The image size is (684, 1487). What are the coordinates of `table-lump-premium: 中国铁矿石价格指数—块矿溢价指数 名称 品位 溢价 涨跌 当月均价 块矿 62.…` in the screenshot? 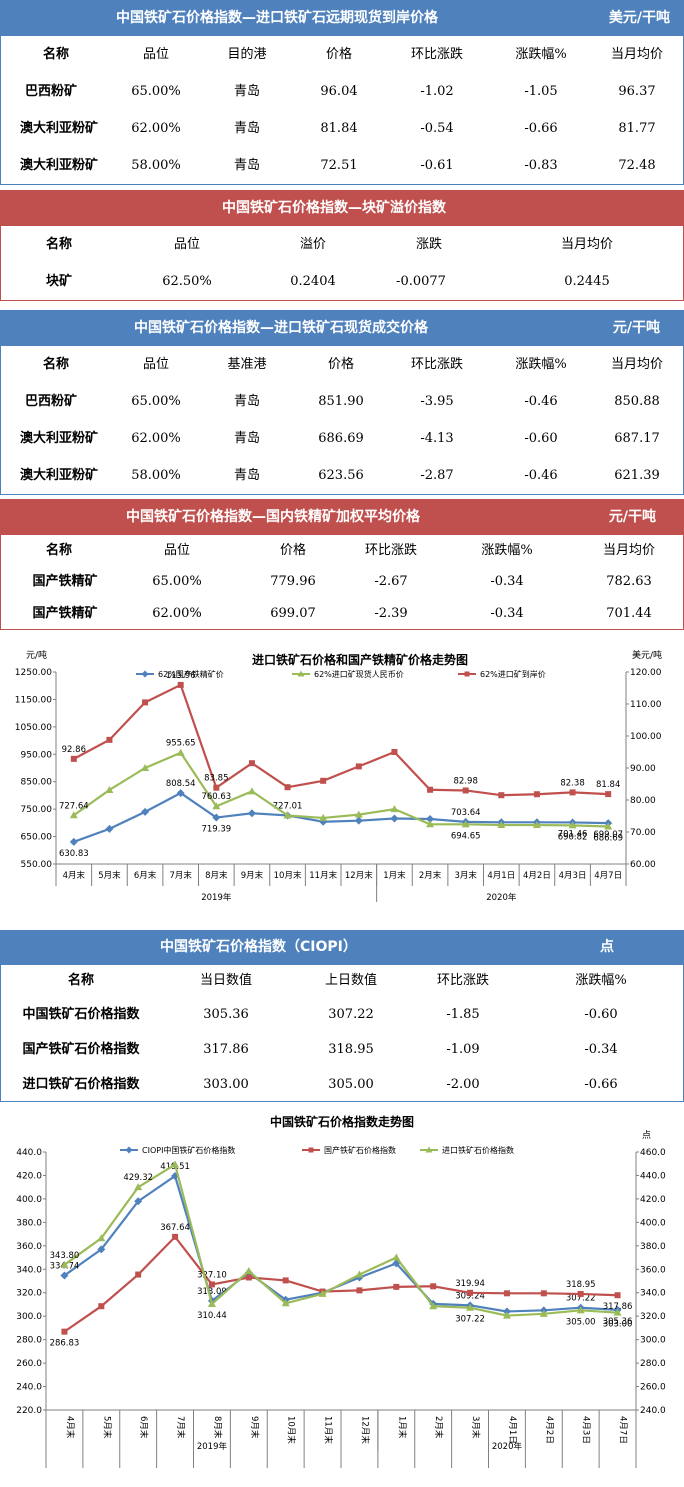 It's located at (342, 245).